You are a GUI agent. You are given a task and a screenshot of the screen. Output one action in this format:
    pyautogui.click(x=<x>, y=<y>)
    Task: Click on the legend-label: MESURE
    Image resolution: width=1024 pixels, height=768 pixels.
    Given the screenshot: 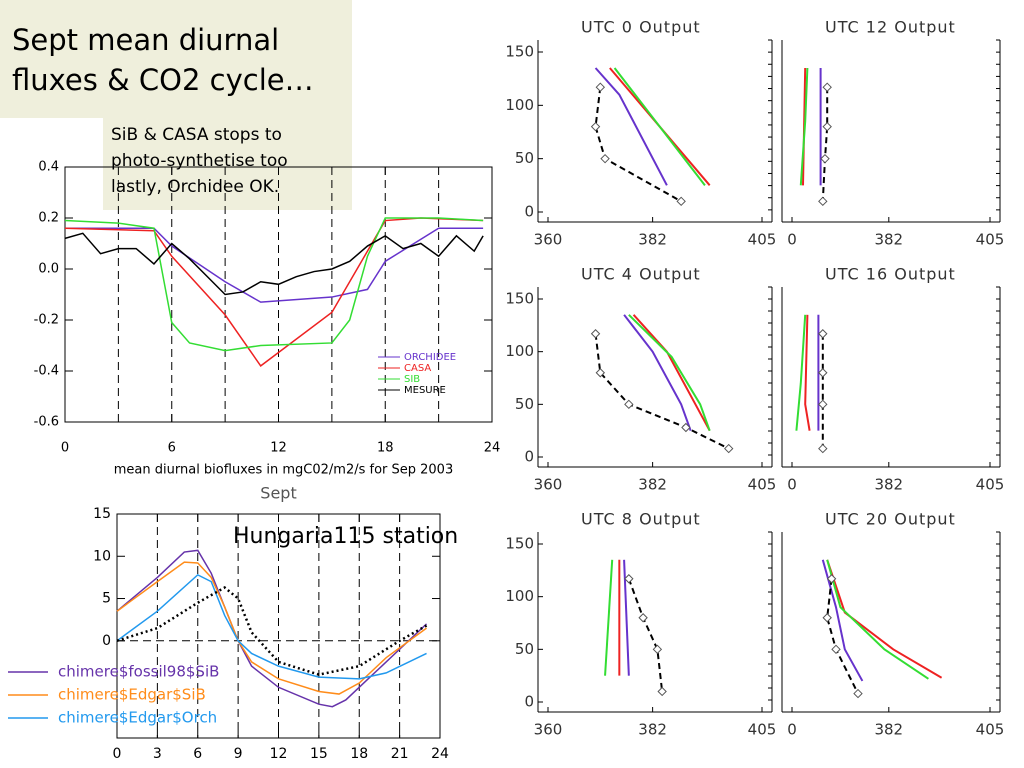 What is the action you would take?
    pyautogui.click(x=425, y=390)
    